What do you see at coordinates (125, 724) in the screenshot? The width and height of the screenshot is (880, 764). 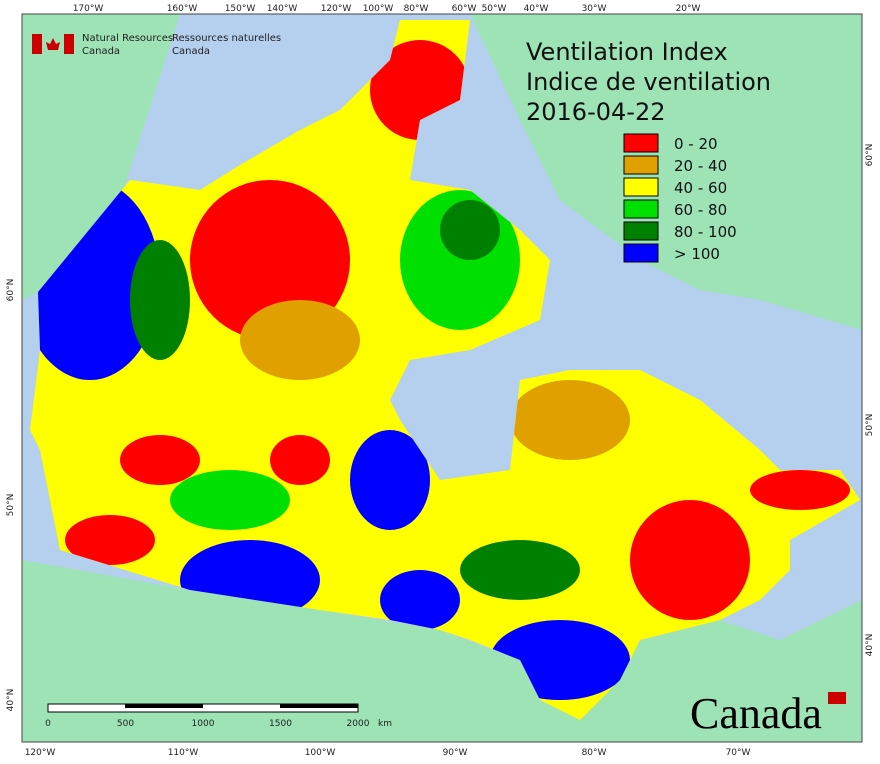 I see `scale-label: 500` at bounding box center [125, 724].